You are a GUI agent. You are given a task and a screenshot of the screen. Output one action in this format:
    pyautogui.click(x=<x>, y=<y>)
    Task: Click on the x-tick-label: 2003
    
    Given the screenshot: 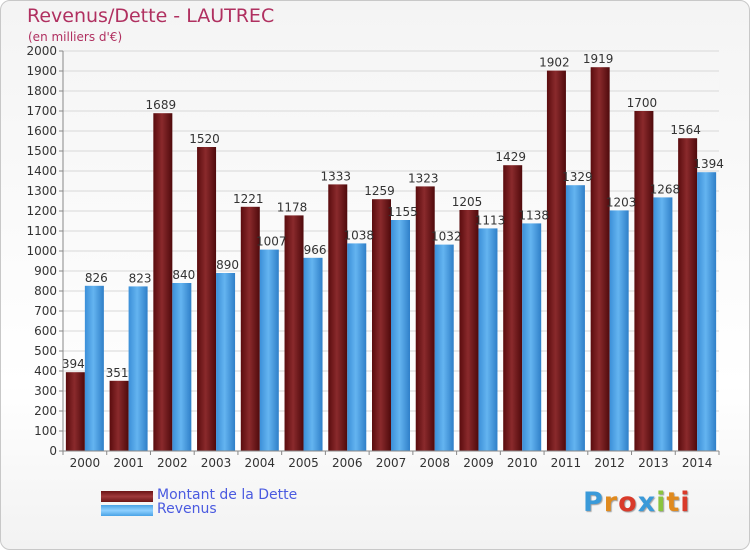 What is the action you would take?
    pyautogui.click(x=216, y=463)
    